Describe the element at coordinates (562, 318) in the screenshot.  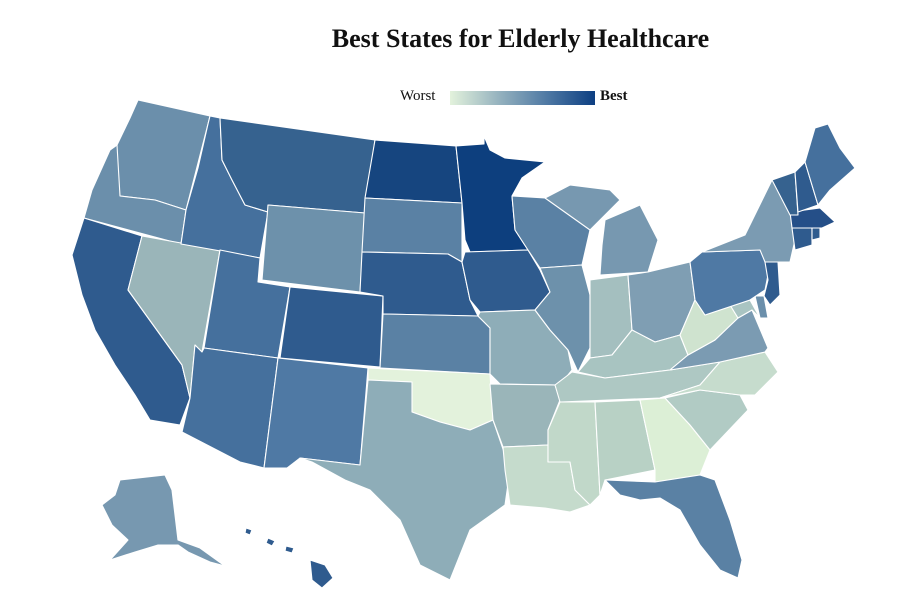
I see `state-illinois` at that location.